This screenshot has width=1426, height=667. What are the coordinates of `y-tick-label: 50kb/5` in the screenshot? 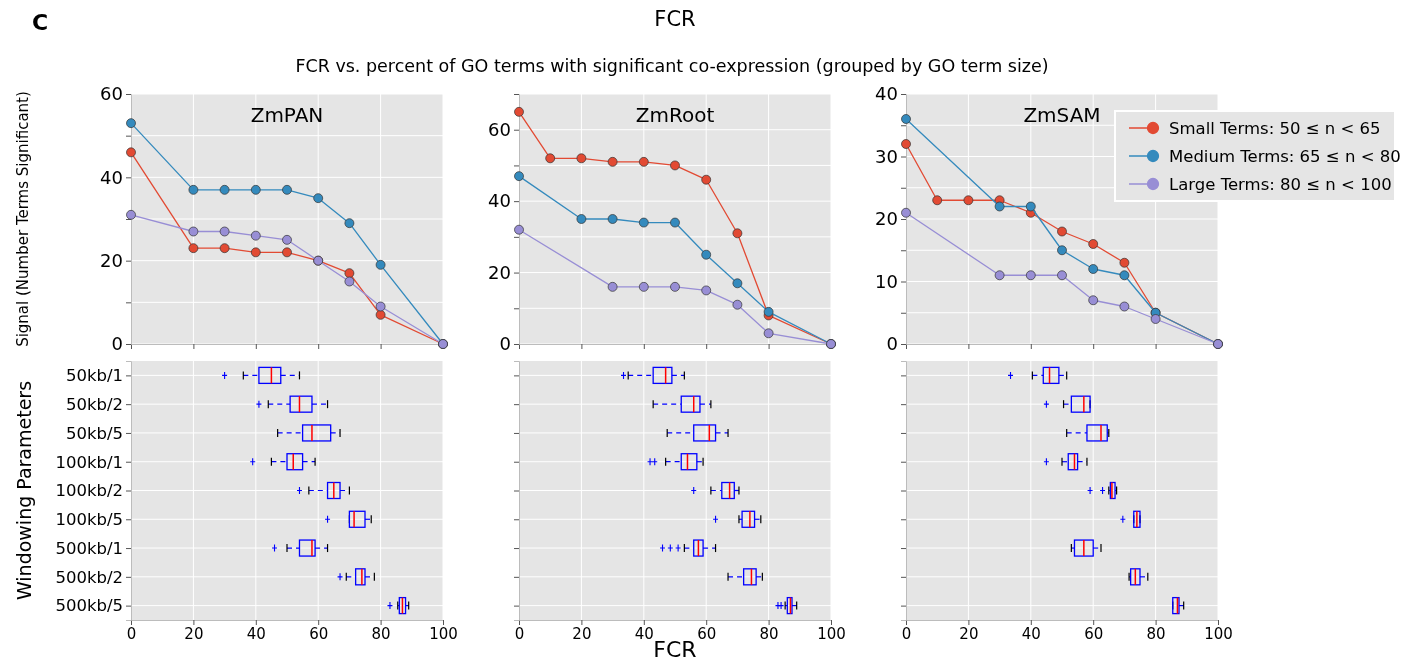 It's located at (94, 433).